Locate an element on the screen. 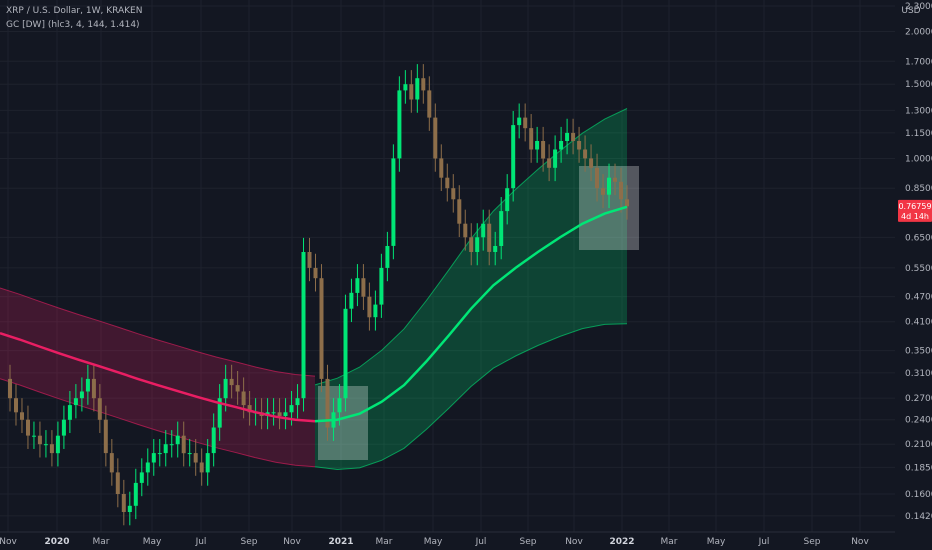 Image resolution: width=932 pixels, height=550 pixels. price-tick-label: 0.47000 is located at coordinates (918, 298).